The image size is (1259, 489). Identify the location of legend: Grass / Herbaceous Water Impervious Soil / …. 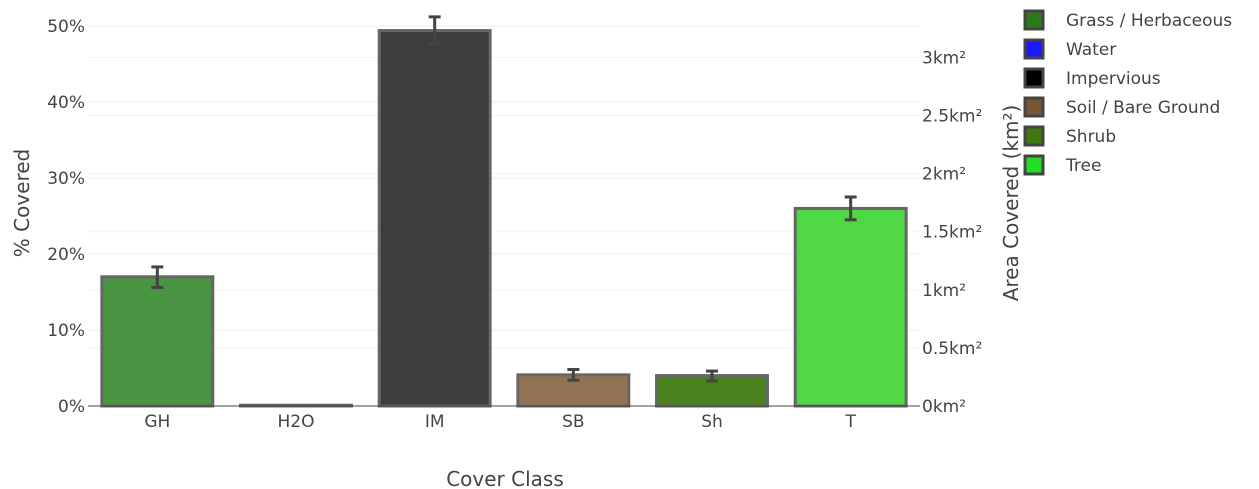
(1127, 92).